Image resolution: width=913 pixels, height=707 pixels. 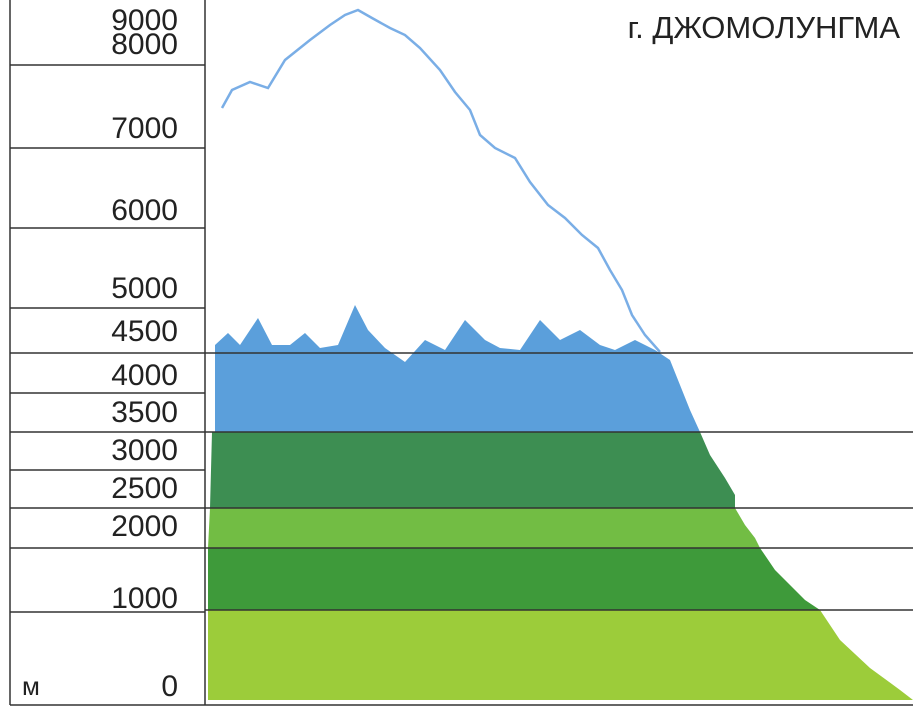 I want to click on title: г. ДЖОМОЛУНГМА, so click(x=764, y=27).